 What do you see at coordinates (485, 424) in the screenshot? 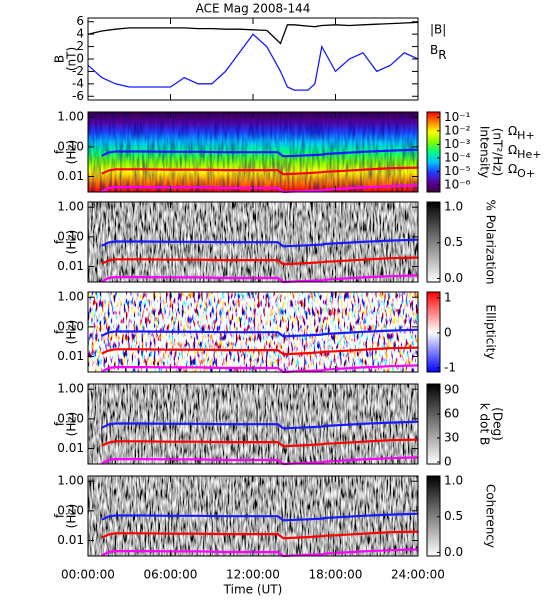
I see `colorbar-label: k dot B` at bounding box center [485, 424].